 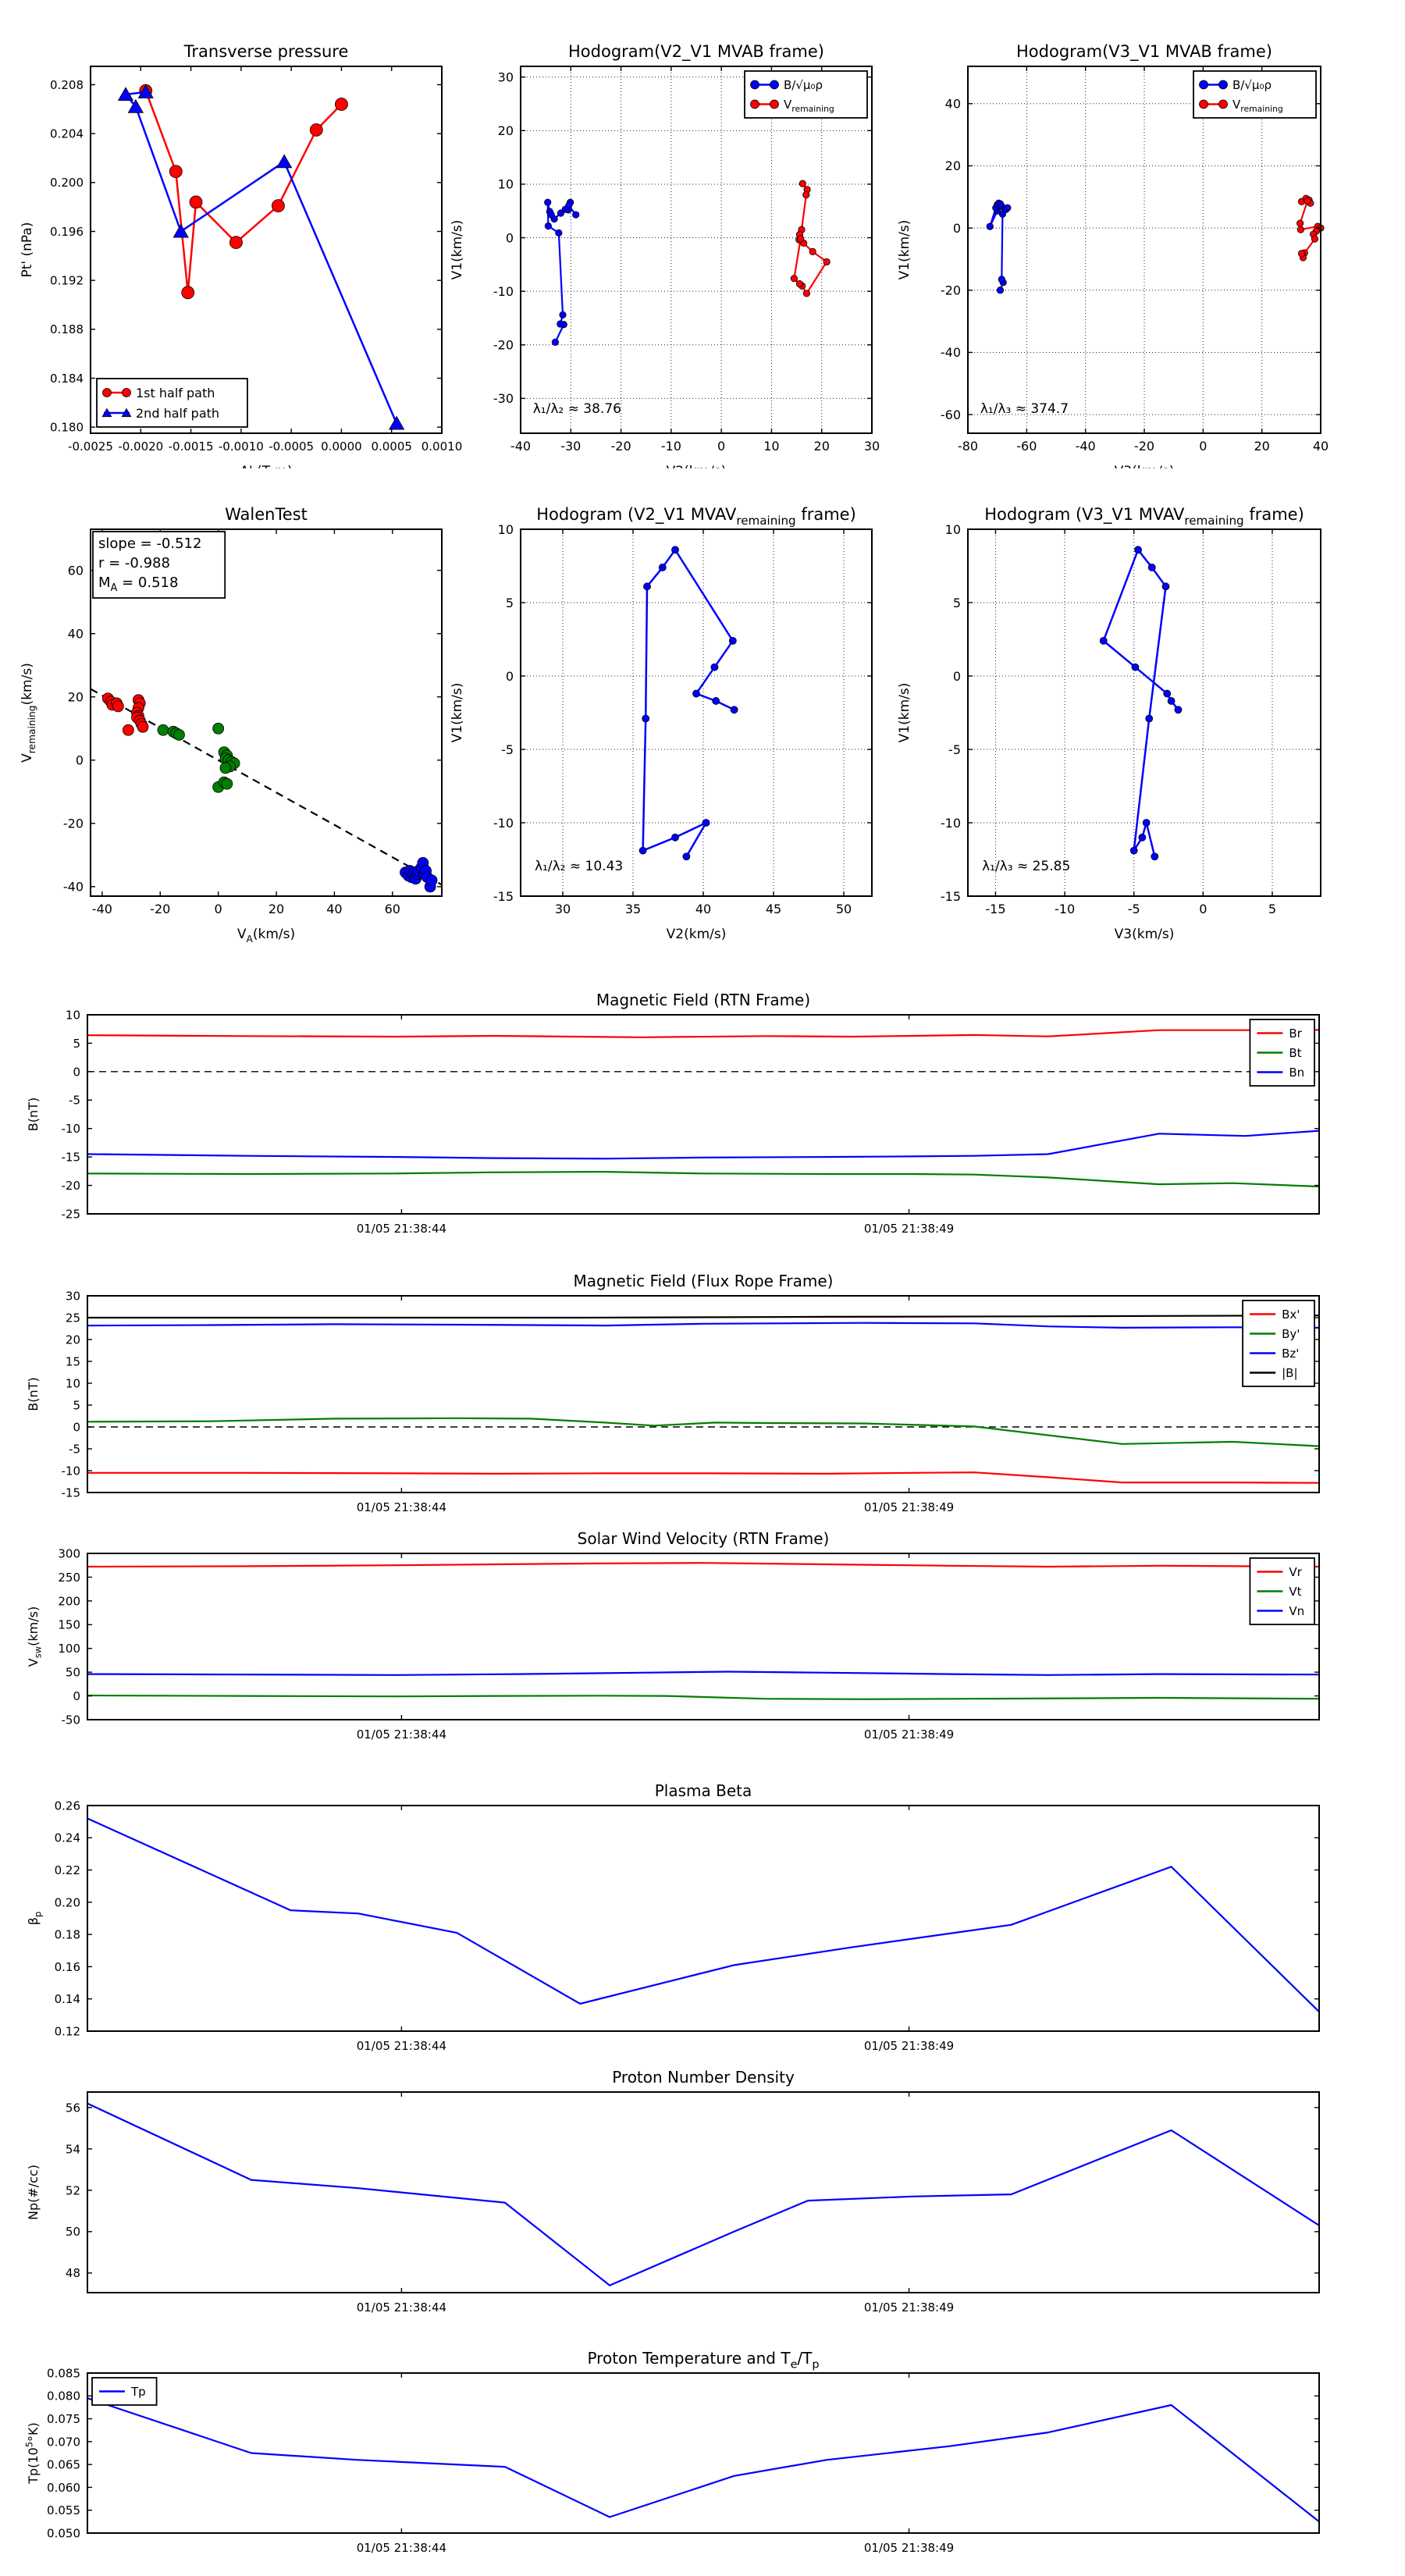 I want to click on y-tick-label: 30, so click(x=73, y=1296).